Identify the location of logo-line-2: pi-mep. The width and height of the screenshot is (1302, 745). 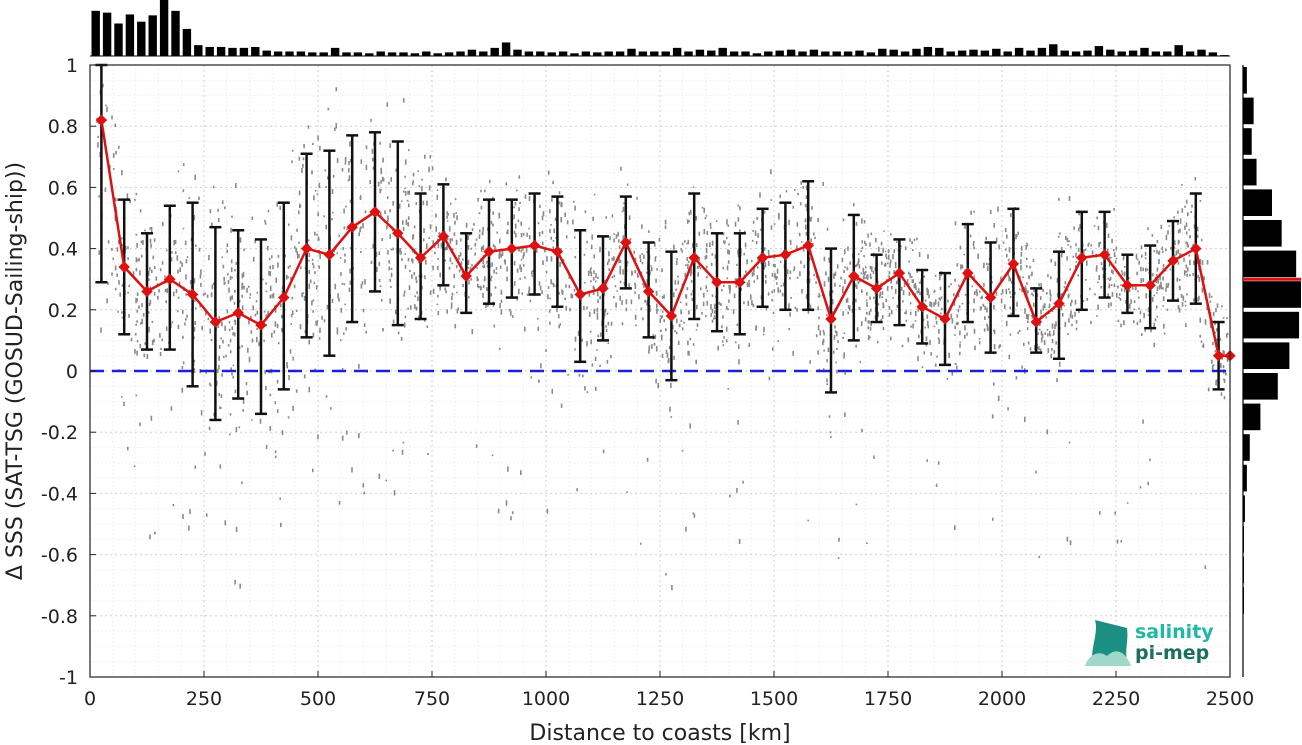
(1172, 653).